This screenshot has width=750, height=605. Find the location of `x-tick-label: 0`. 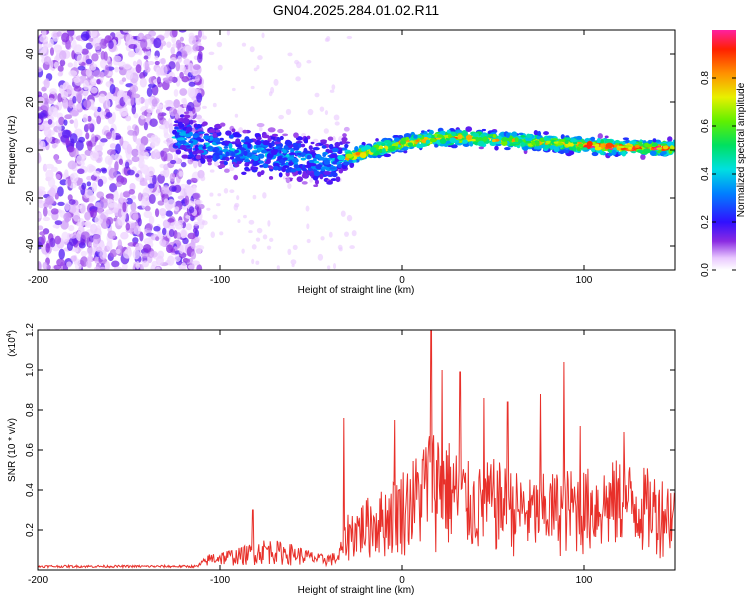

x-tick-label: 0 is located at coordinates (402, 580).